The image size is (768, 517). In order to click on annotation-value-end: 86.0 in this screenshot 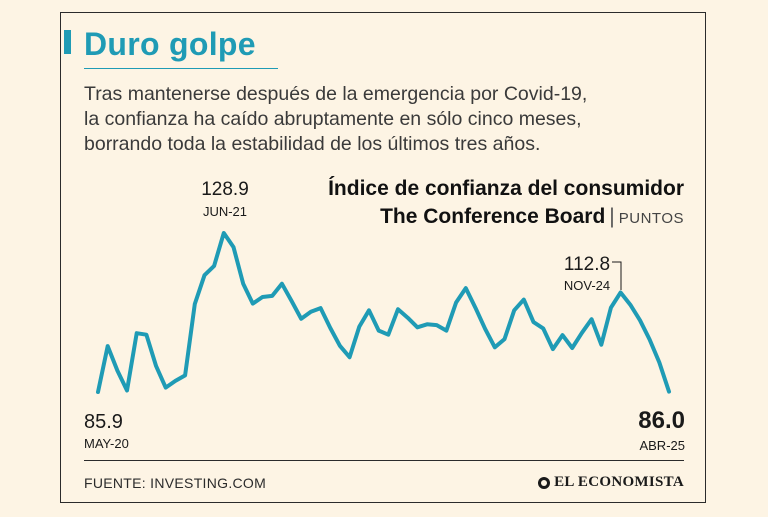, I will do `click(661, 420)`.